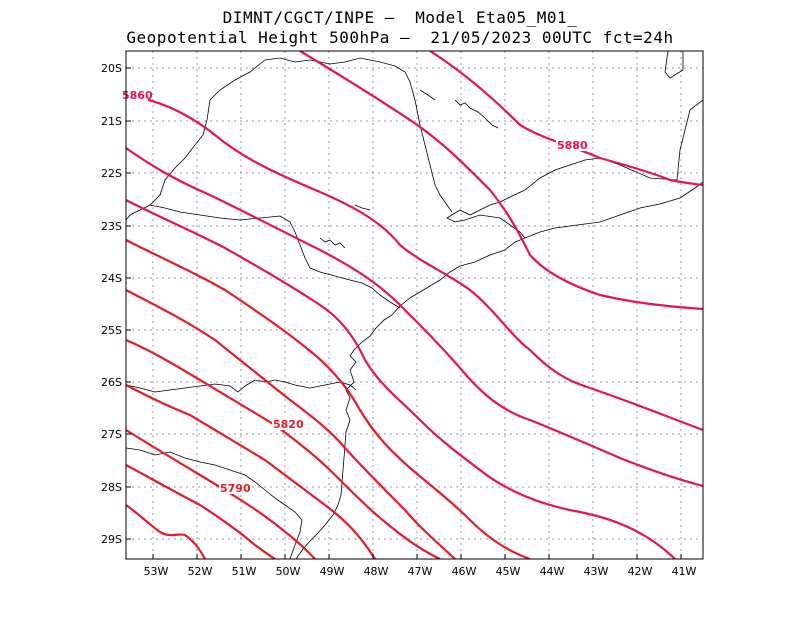  I want to click on lon-label: 45W, so click(508, 571).